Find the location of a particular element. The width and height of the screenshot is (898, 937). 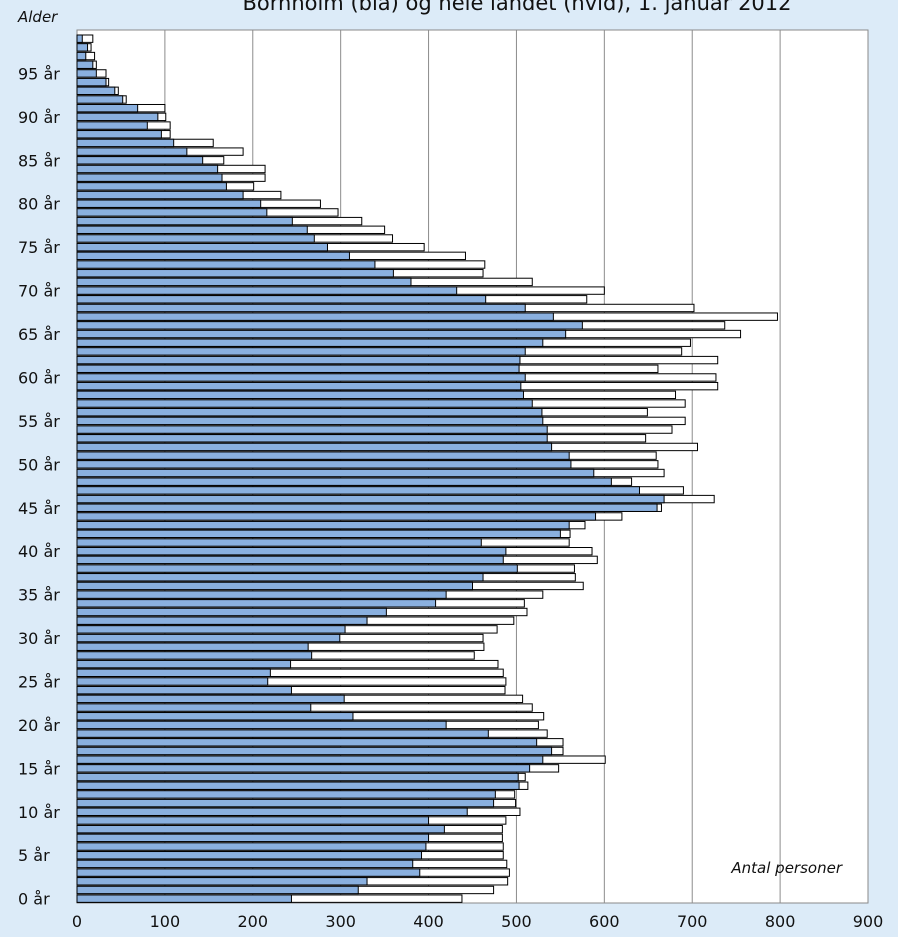

y-tick-label: 35 år is located at coordinates (39, 595).